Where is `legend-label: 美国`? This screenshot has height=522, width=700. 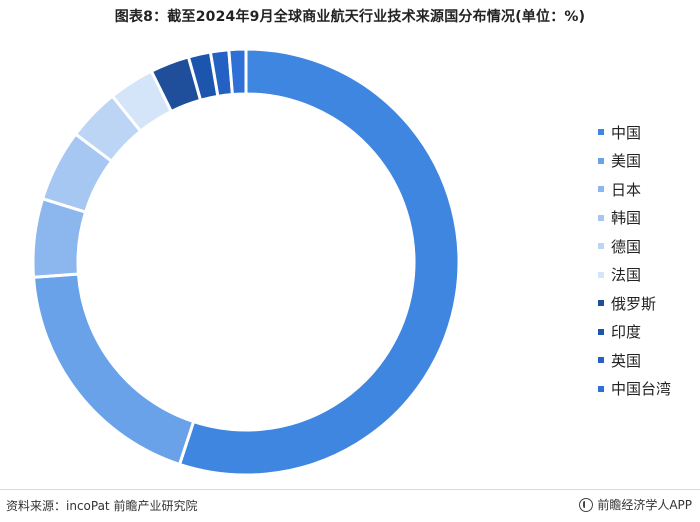
legend-label: 美国 is located at coordinates (626, 161).